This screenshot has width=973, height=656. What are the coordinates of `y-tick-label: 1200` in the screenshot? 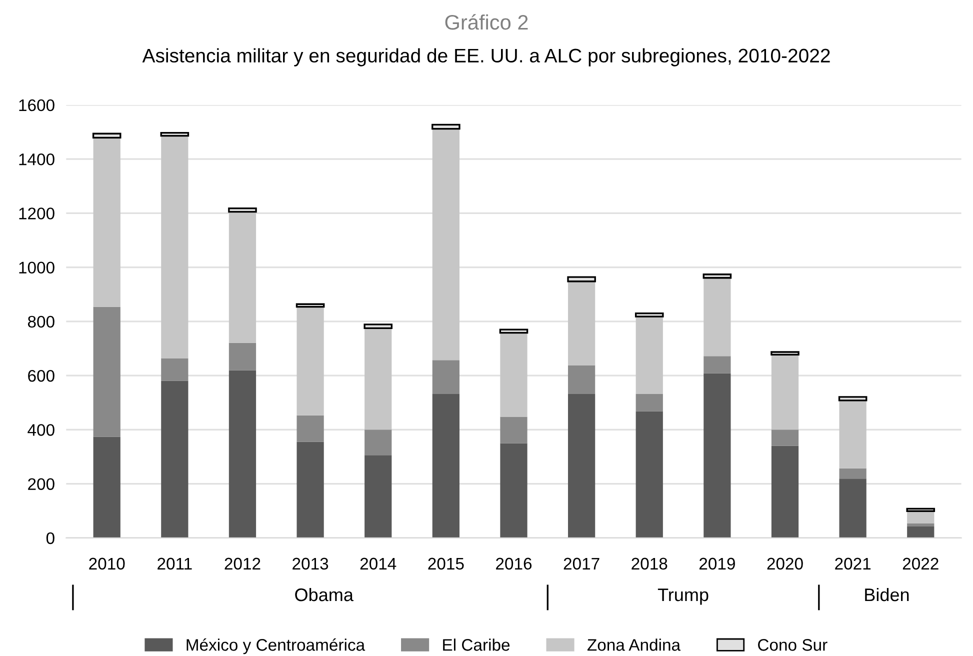 It's located at (36, 214).